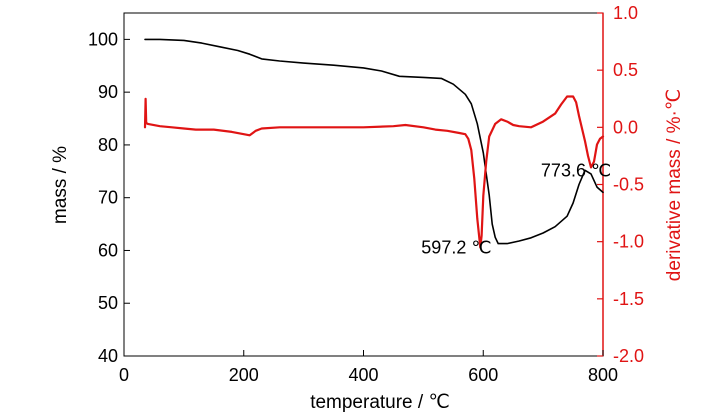  I want to click on x-tick-label: 800, so click(603, 375).